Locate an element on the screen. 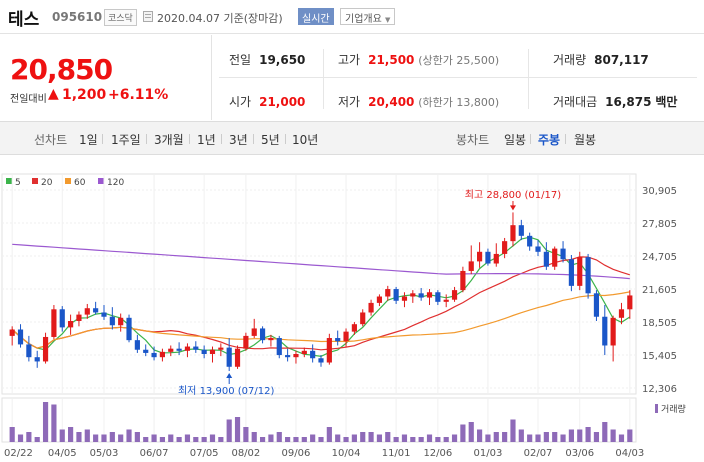  legend-swatch-ma5 is located at coordinates (9, 181).